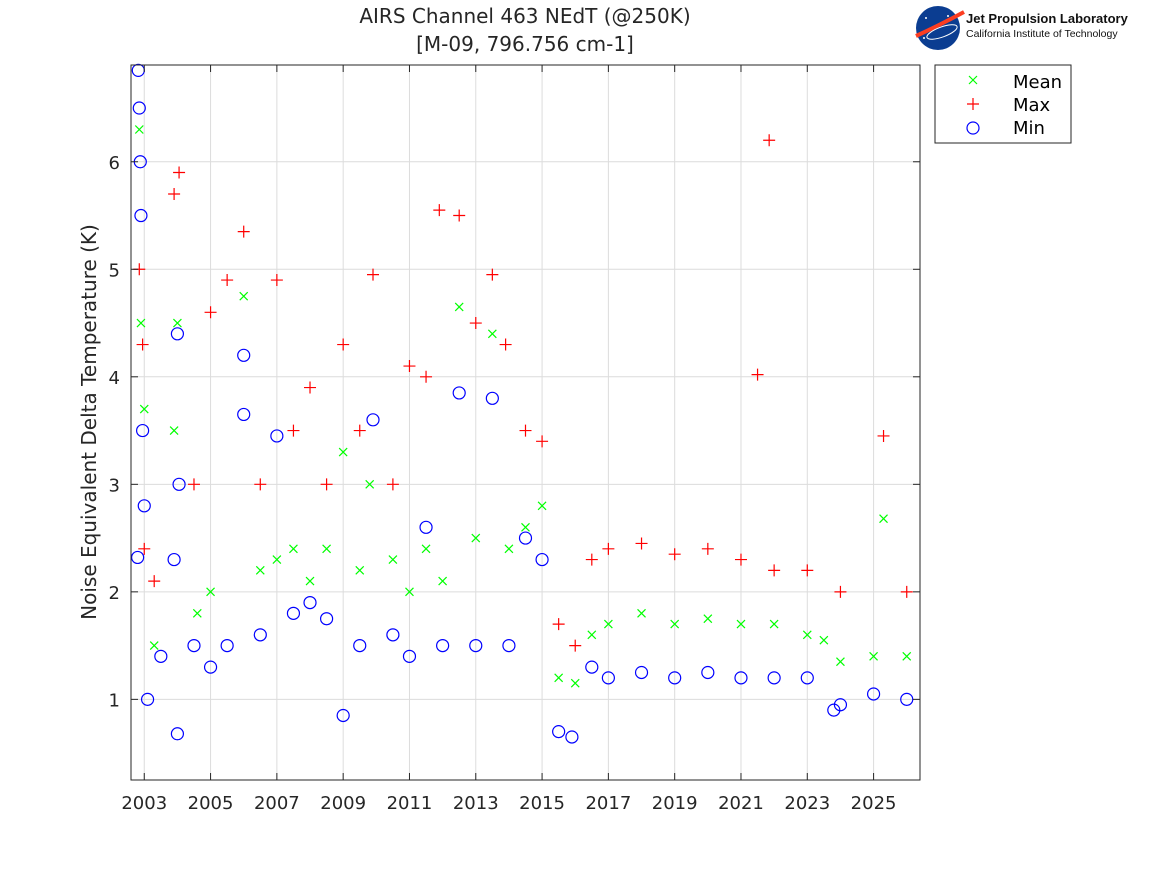  Describe the element at coordinates (1032, 105) in the screenshot. I see `legend-label-max: Max` at that location.